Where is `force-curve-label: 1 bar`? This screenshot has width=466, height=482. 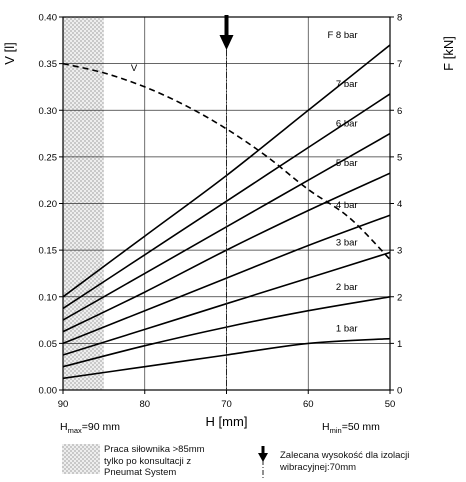
force-curve-label: 1 bar is located at coordinates (347, 329).